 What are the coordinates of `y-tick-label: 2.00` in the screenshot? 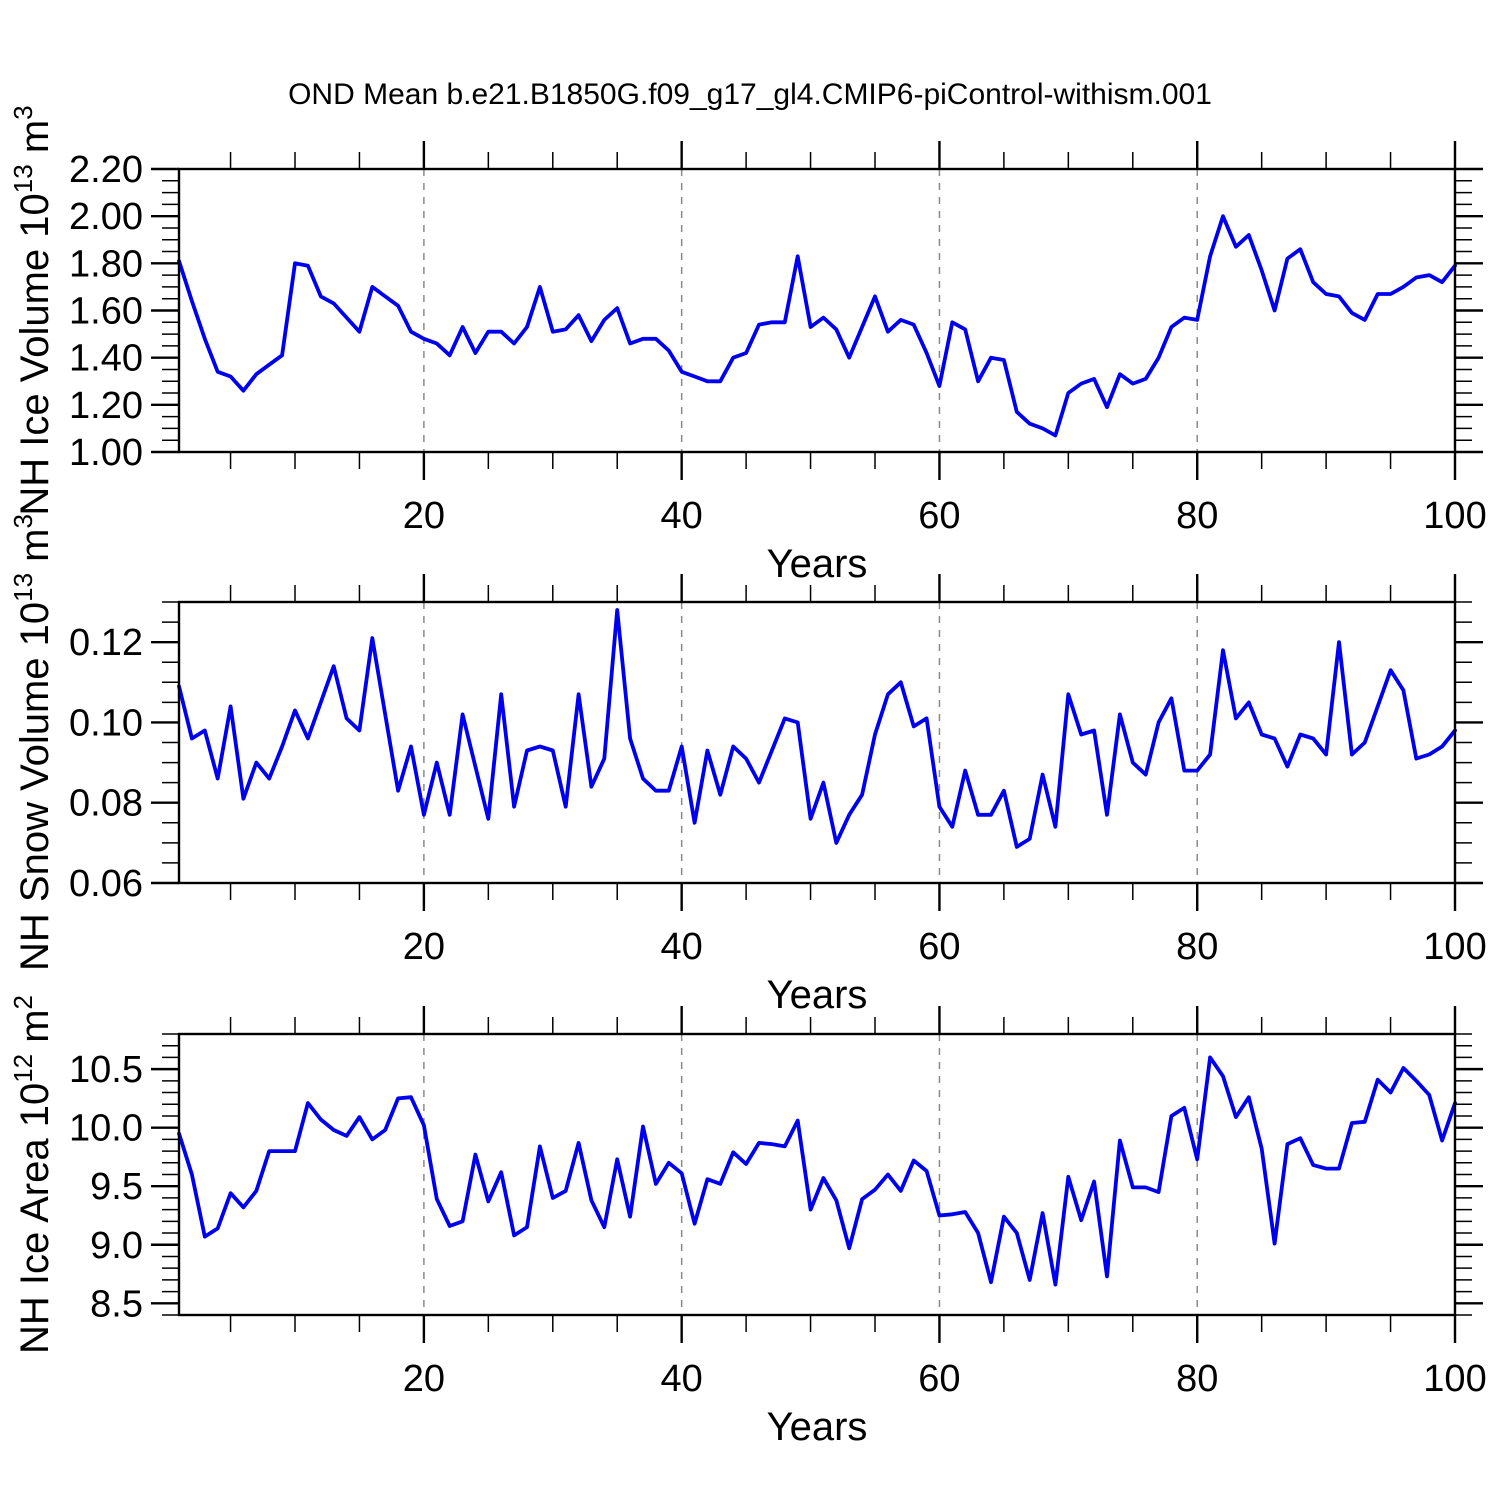 It's located at (106, 217).